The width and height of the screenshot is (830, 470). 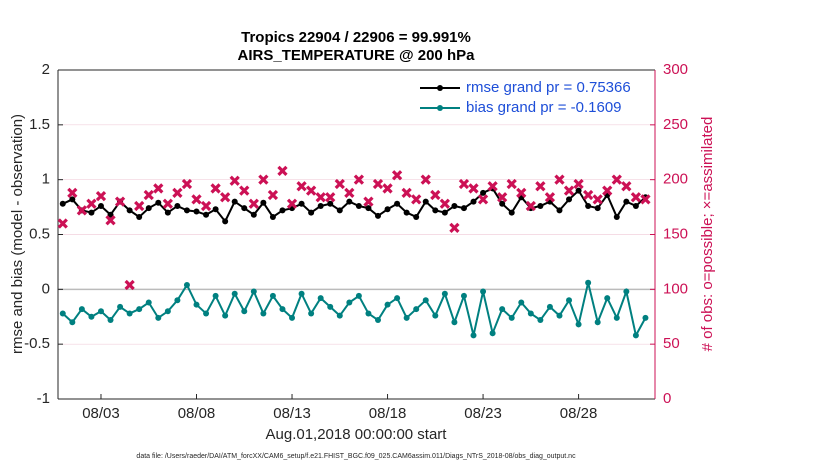 What do you see at coordinates (675, 69) in the screenshot?
I see `y2-tick-label: 300` at bounding box center [675, 69].